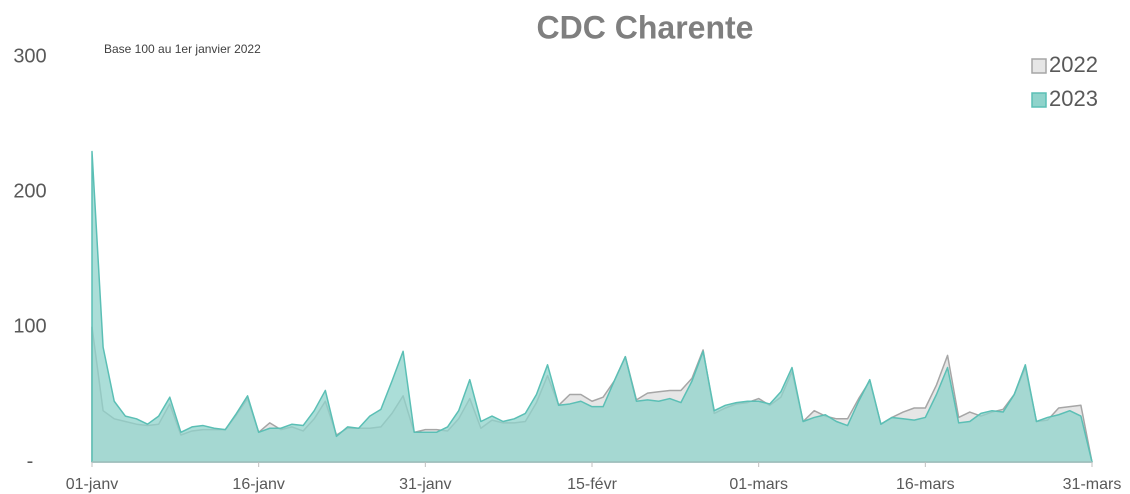 Image resolution: width=1130 pixels, height=494 pixels. Describe the element at coordinates (425, 484) in the screenshot. I see `x-tick-label: 31-janv` at that location.